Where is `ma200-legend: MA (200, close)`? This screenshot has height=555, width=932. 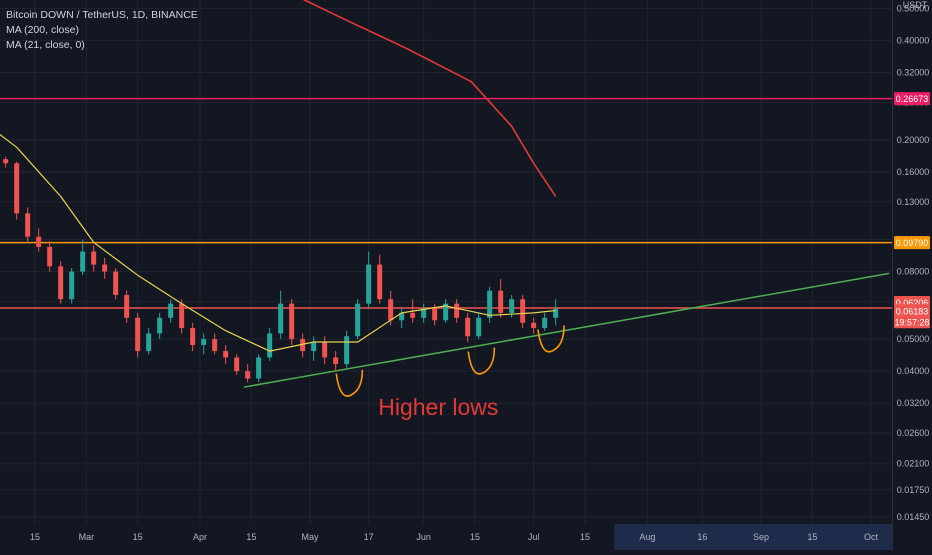
ma200-legend: MA (200, close) is located at coordinates (42, 30).